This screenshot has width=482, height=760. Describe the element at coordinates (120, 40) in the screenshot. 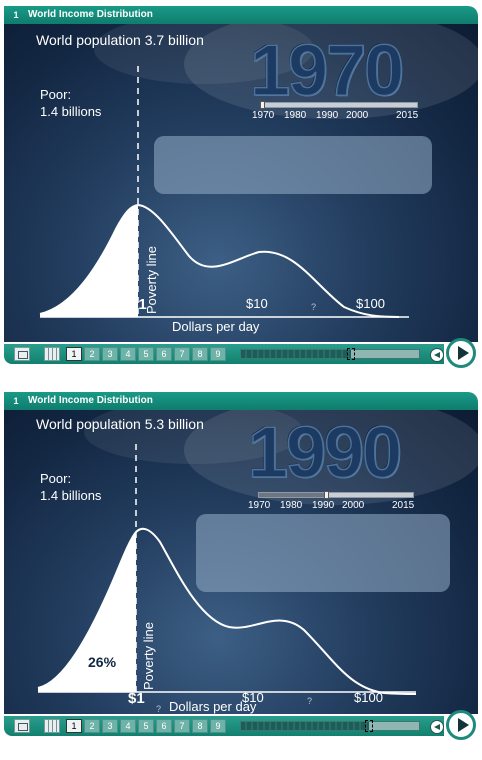

I see `population-label: World population 3.7 billion` at that location.